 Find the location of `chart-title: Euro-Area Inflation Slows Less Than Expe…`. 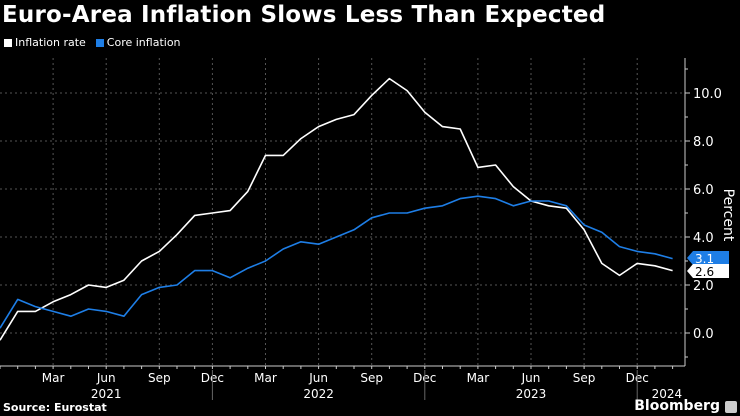

chart-title: Euro-Area Inflation Slows Less Than Expe… is located at coordinates (304, 15).